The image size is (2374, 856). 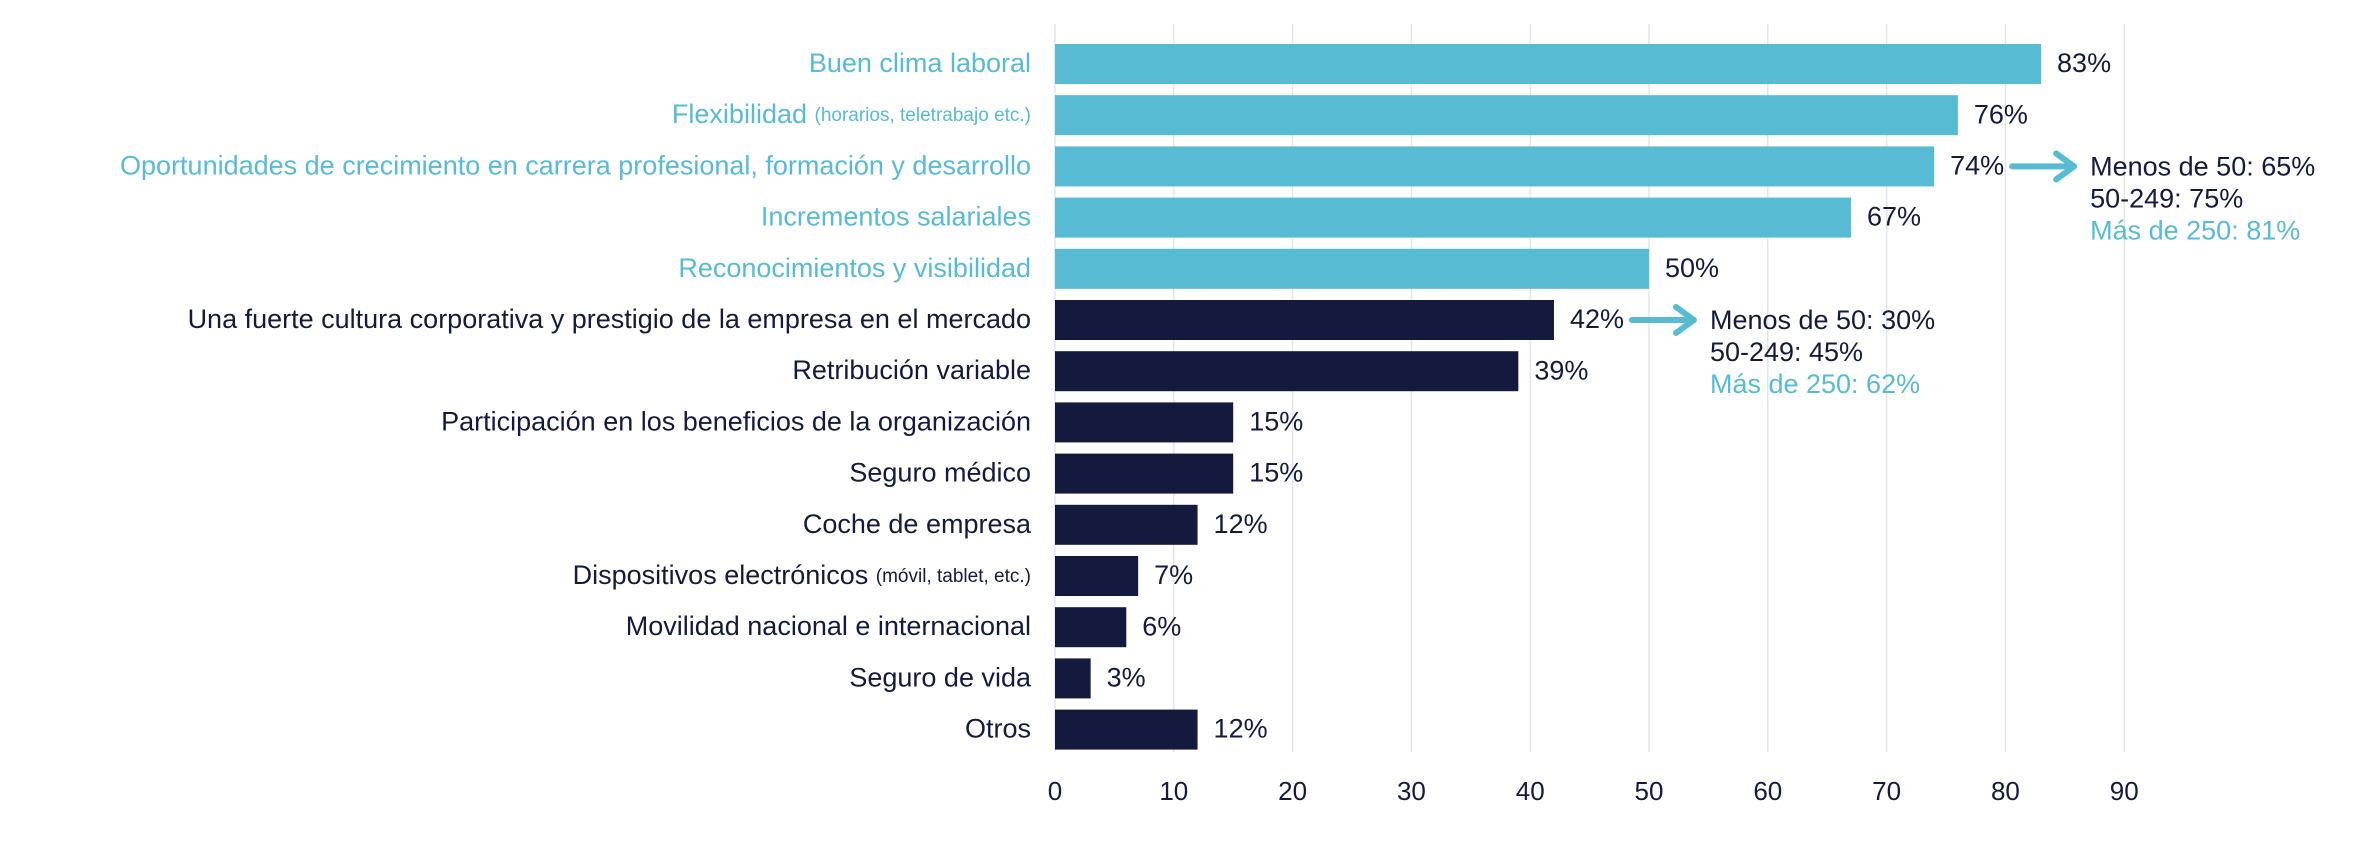 What do you see at coordinates (917, 524) in the screenshot?
I see `category-label: Coche de empresa` at bounding box center [917, 524].